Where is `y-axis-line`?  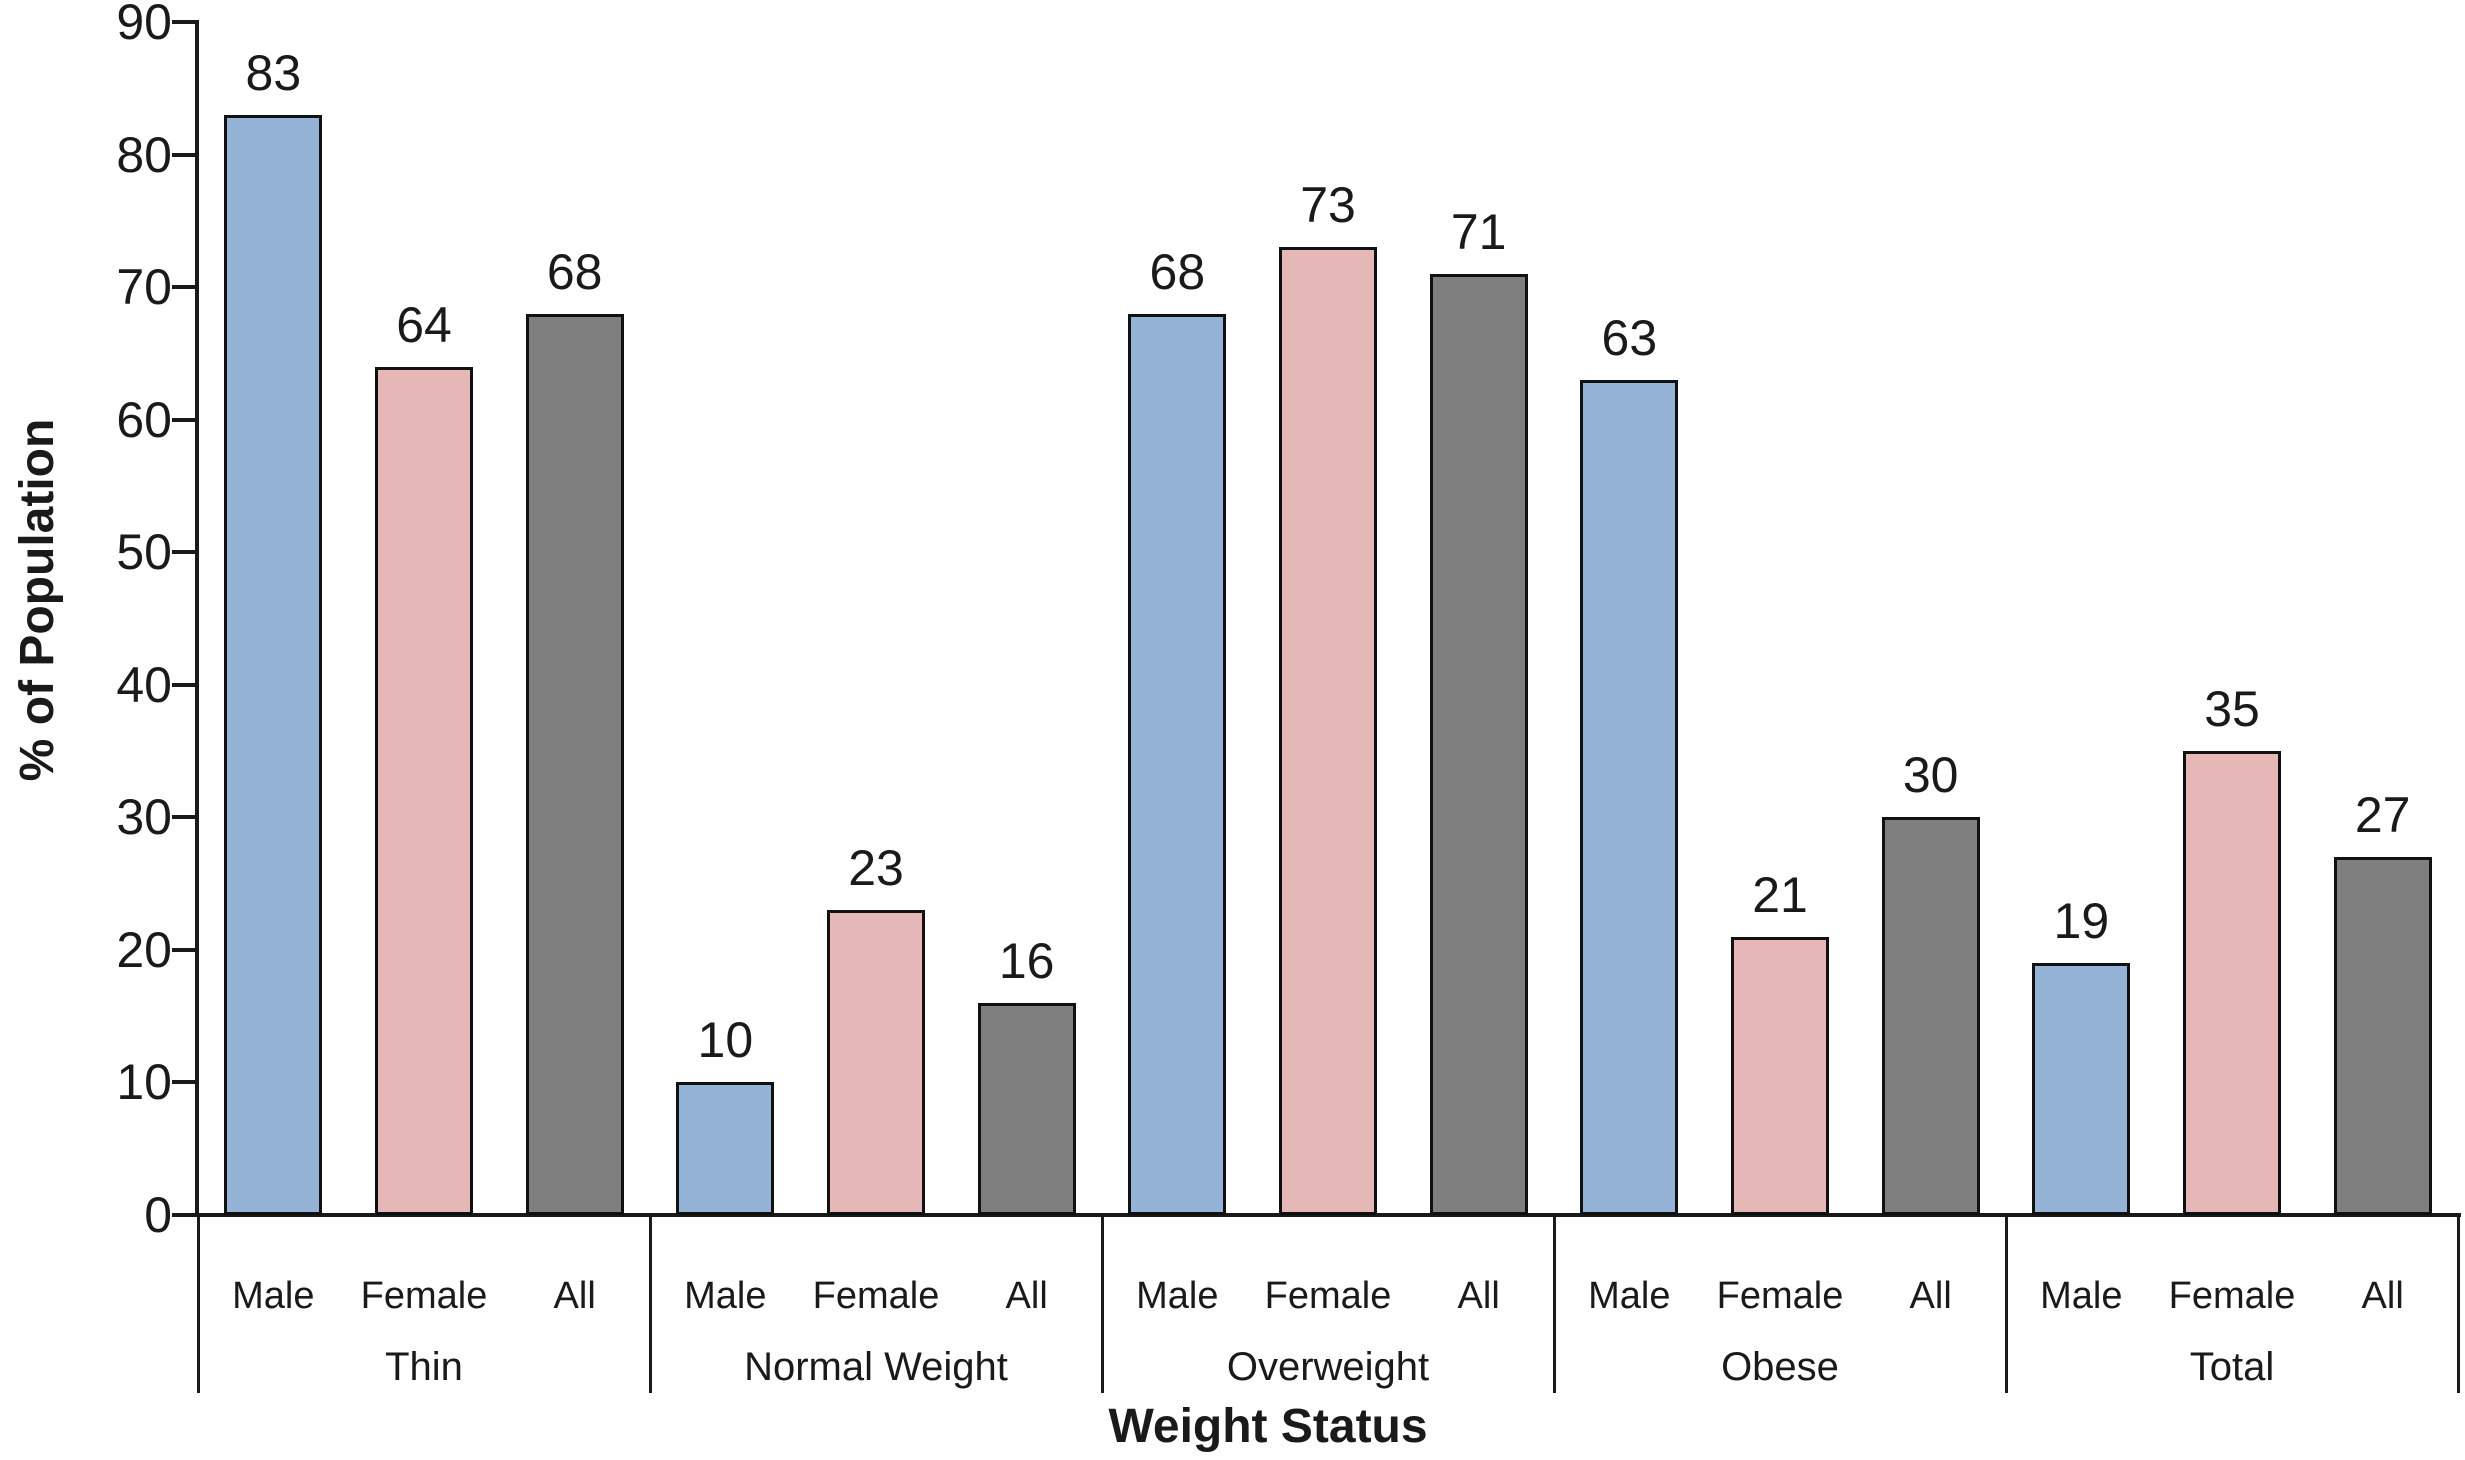 y-axis-line is located at coordinates (197, 618).